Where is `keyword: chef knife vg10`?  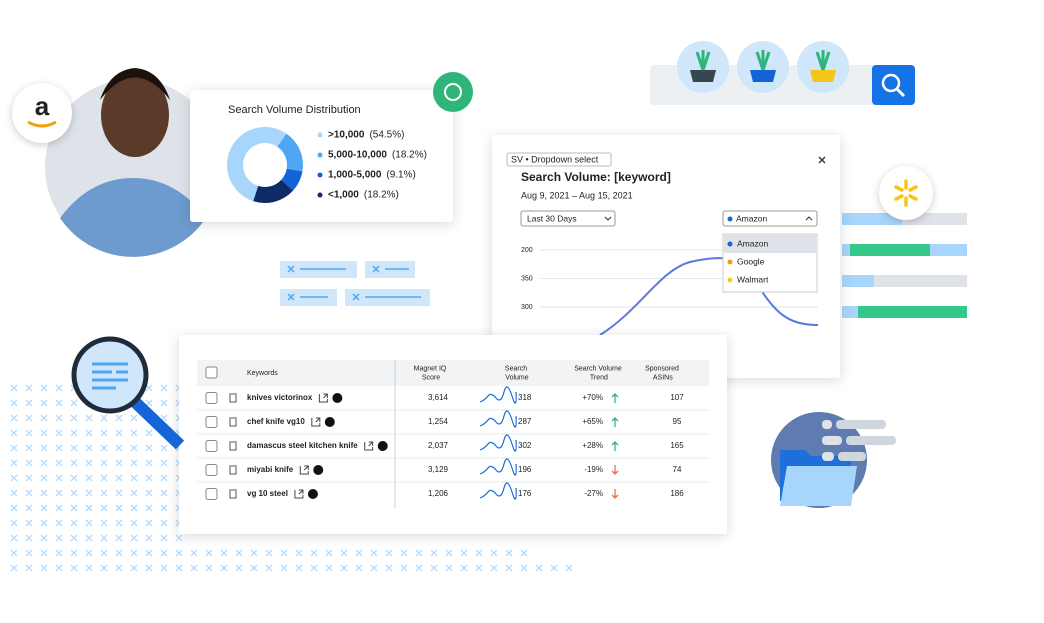
keyword: chef knife vg10 is located at coordinates (276, 421).